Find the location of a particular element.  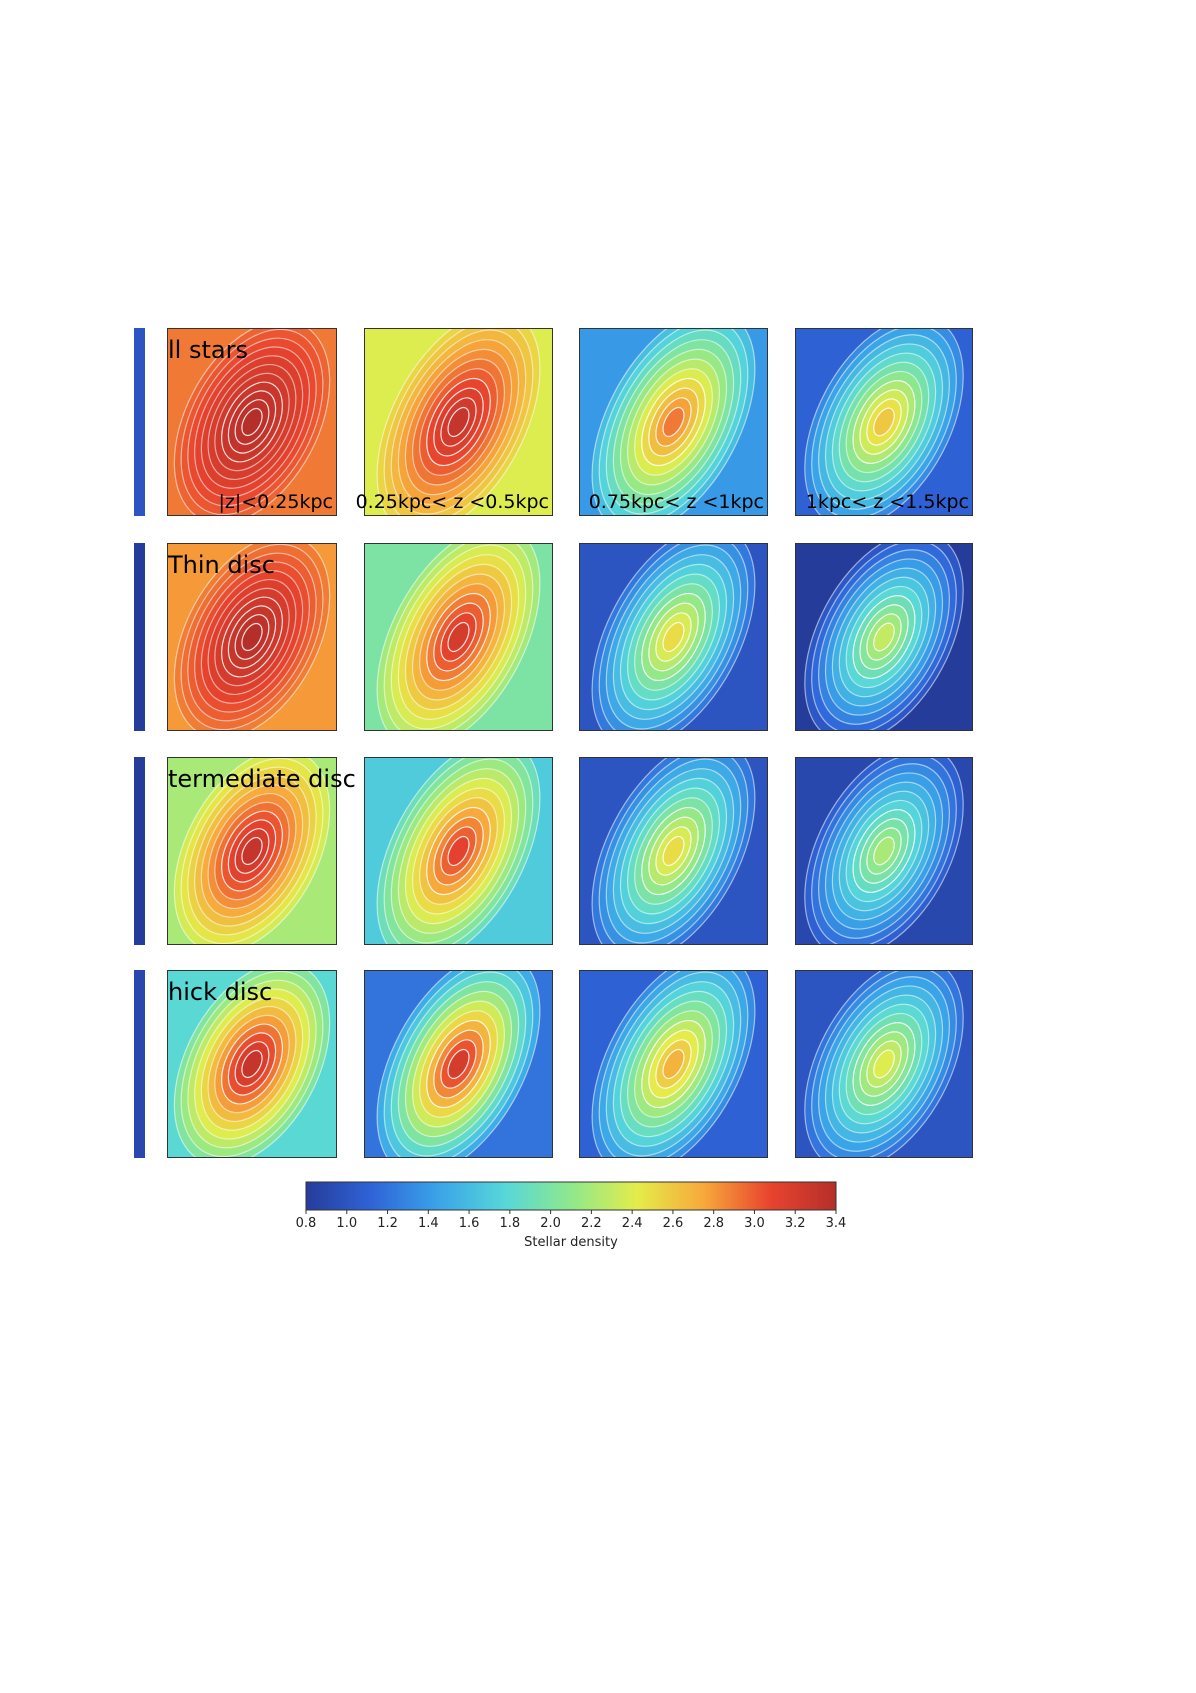

colorbar-tick-label: 1.8 is located at coordinates (510, 1223).